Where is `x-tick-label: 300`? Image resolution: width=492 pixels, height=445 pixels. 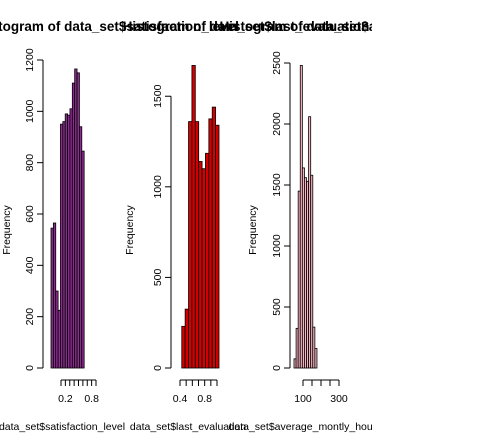
x-tick-label: 300 is located at coordinates (339, 399).